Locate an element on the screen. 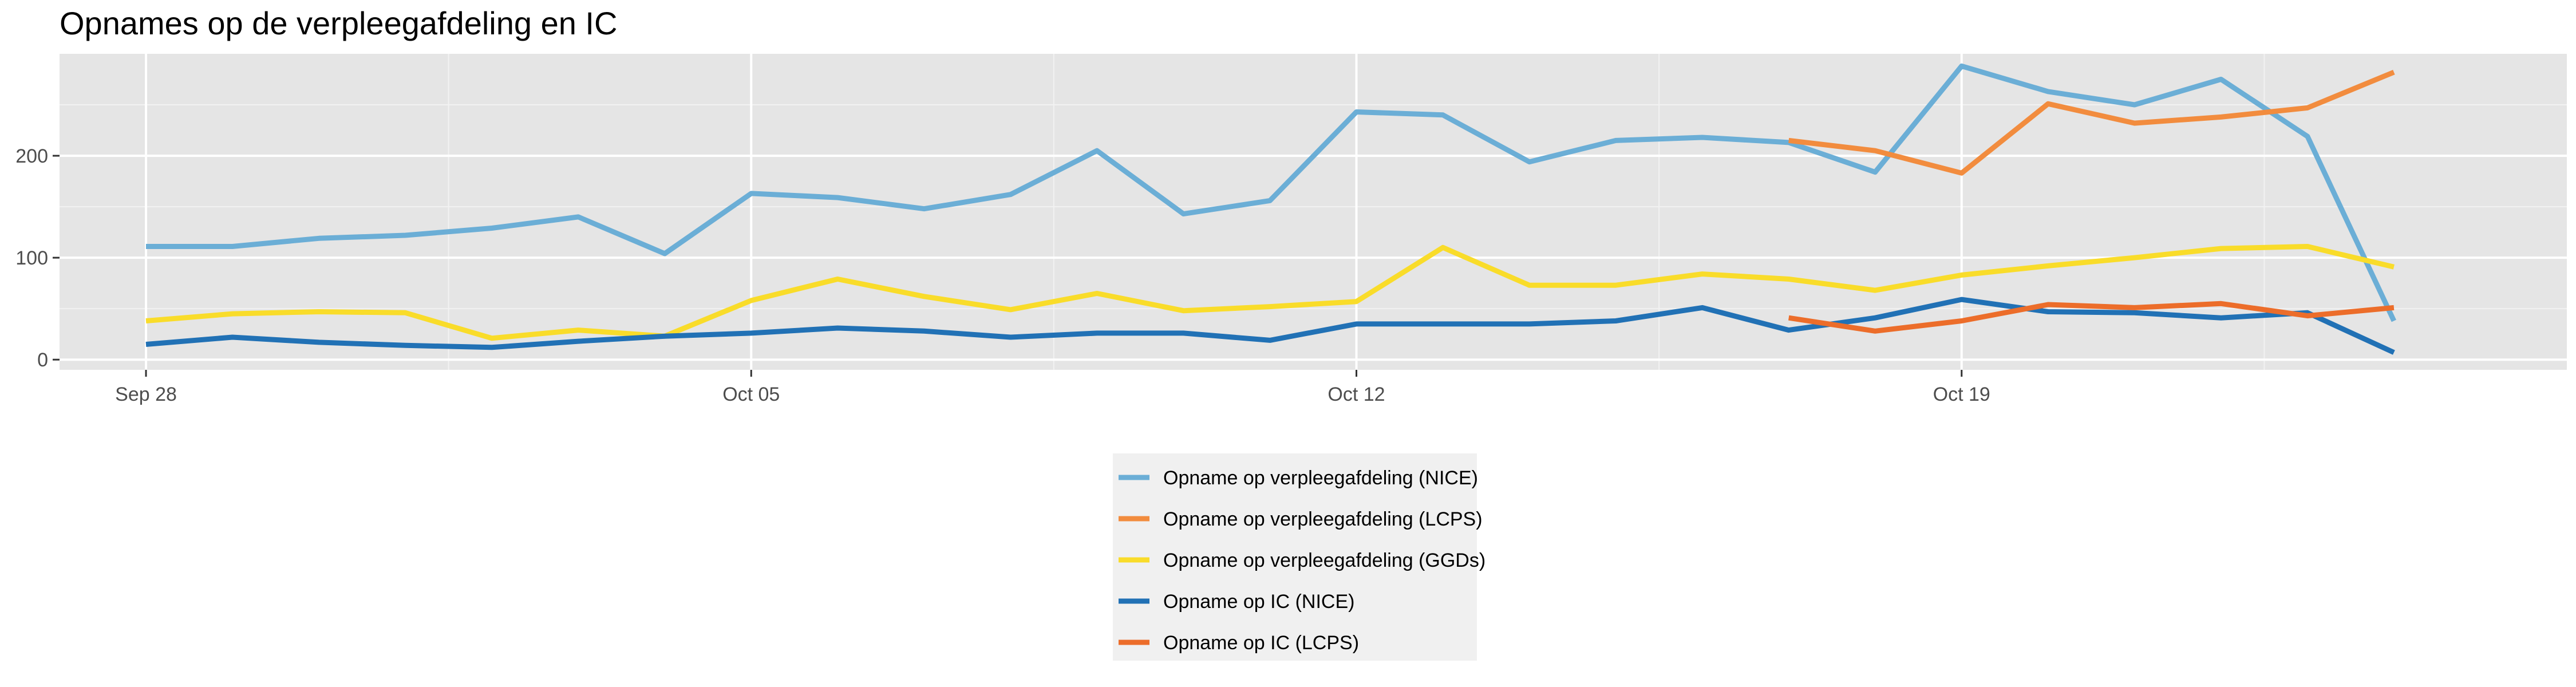 The height and width of the screenshot is (687, 2576). legend-label-1: Opname op verpleegafdeling (NICE) is located at coordinates (1320, 478).